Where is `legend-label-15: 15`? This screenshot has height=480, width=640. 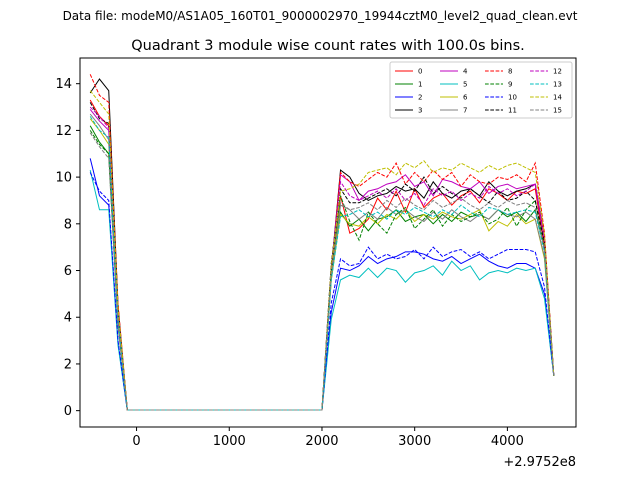 legend-label-15: 15 is located at coordinates (557, 111).